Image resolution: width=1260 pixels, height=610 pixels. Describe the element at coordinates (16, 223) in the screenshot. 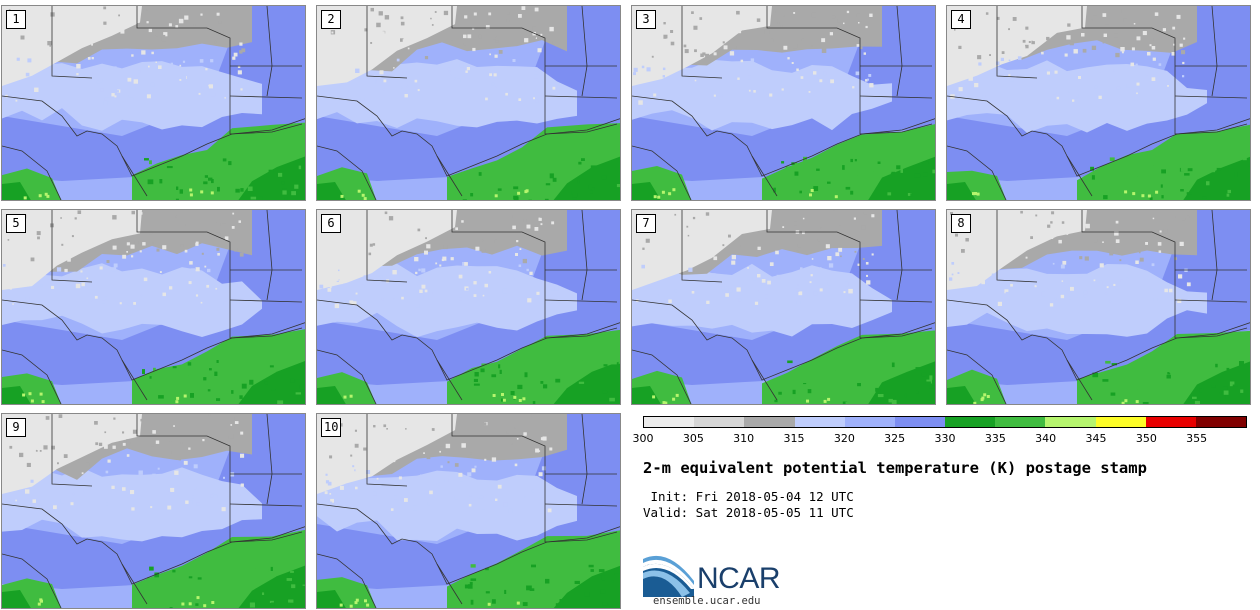

I see `member-number-label: 5` at that location.